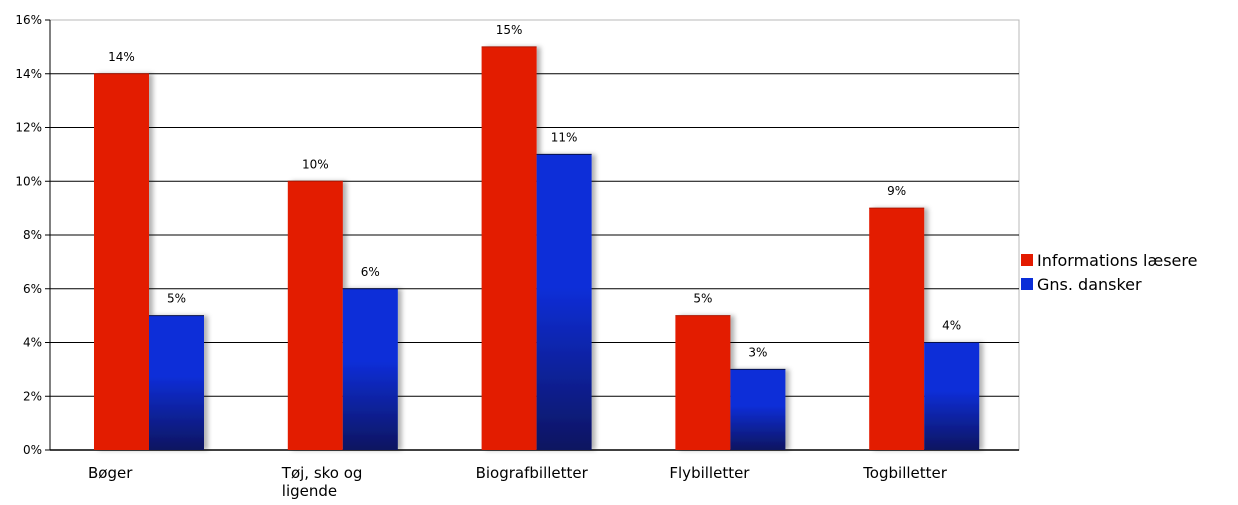 The width and height of the screenshot is (1238, 505). I want to click on legend: Informations læsere Gns. dansker, so click(1109, 272).